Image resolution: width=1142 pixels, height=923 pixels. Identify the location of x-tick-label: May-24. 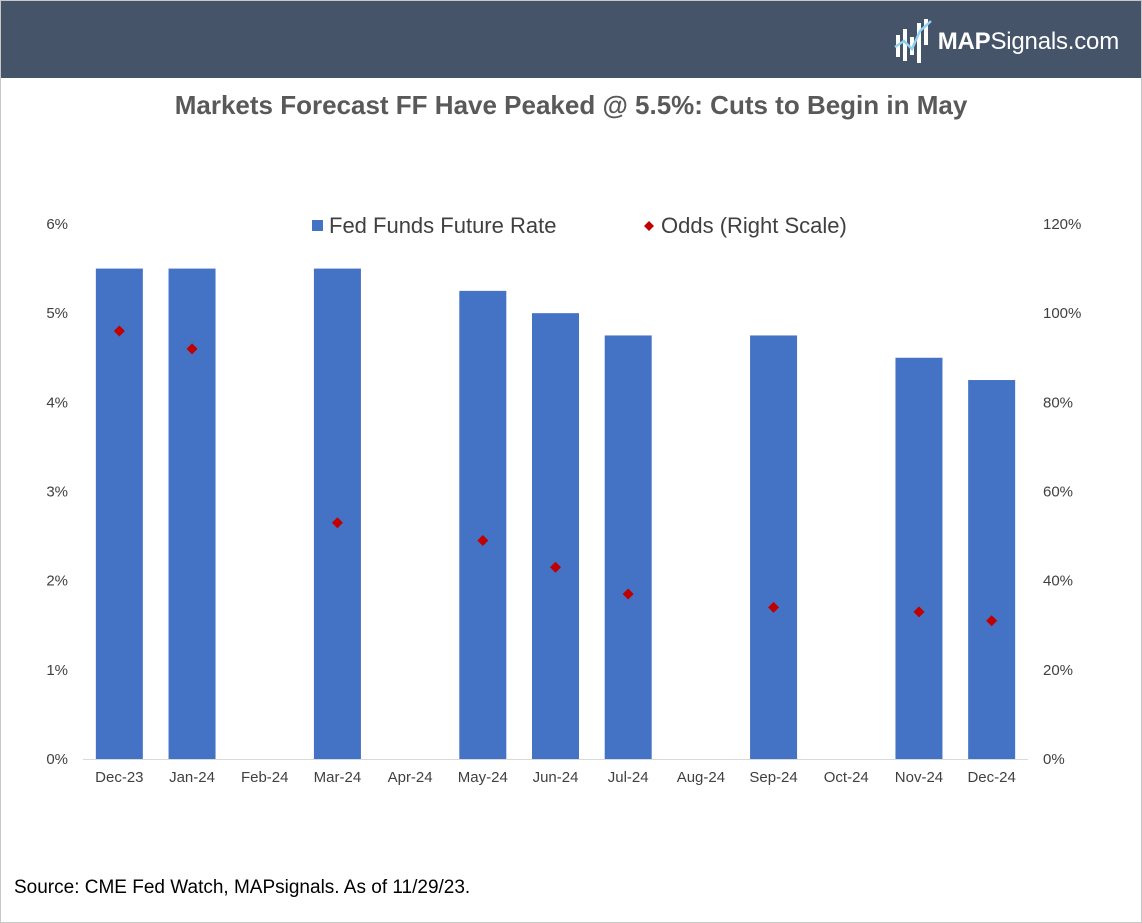
(483, 777).